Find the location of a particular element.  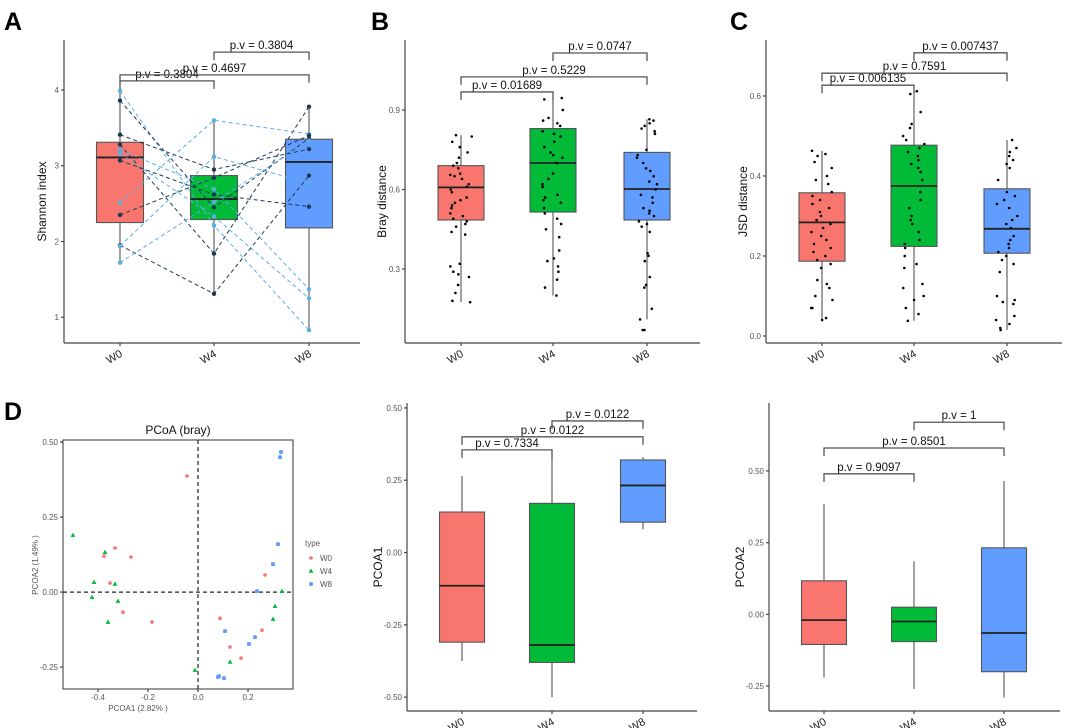

y-axis-label: PCOA1 is located at coordinates (378, 566).